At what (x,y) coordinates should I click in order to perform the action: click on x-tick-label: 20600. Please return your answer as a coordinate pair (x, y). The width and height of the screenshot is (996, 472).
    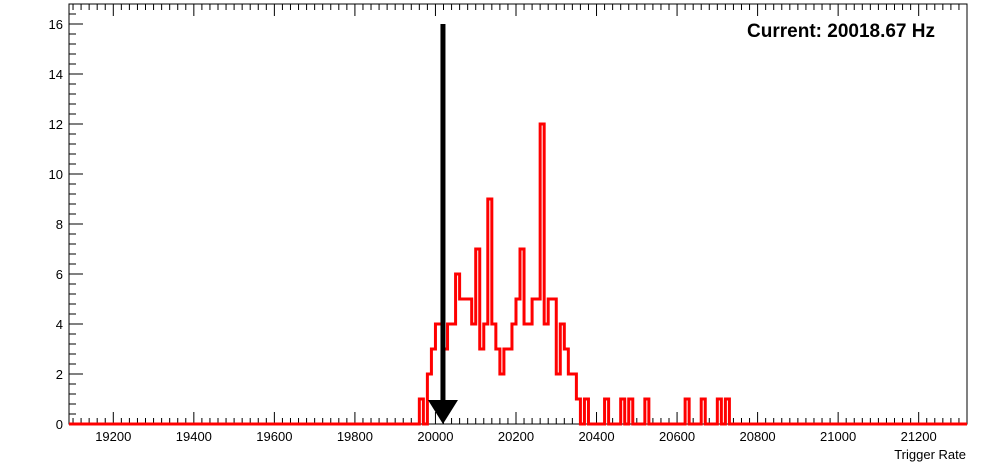
    Looking at the image, I should click on (677, 436).